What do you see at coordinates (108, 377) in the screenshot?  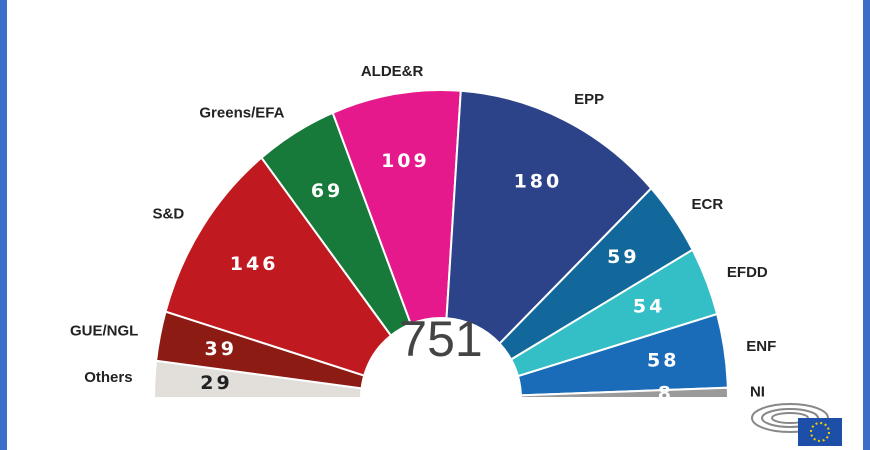 I see `party-label: Others` at bounding box center [108, 377].